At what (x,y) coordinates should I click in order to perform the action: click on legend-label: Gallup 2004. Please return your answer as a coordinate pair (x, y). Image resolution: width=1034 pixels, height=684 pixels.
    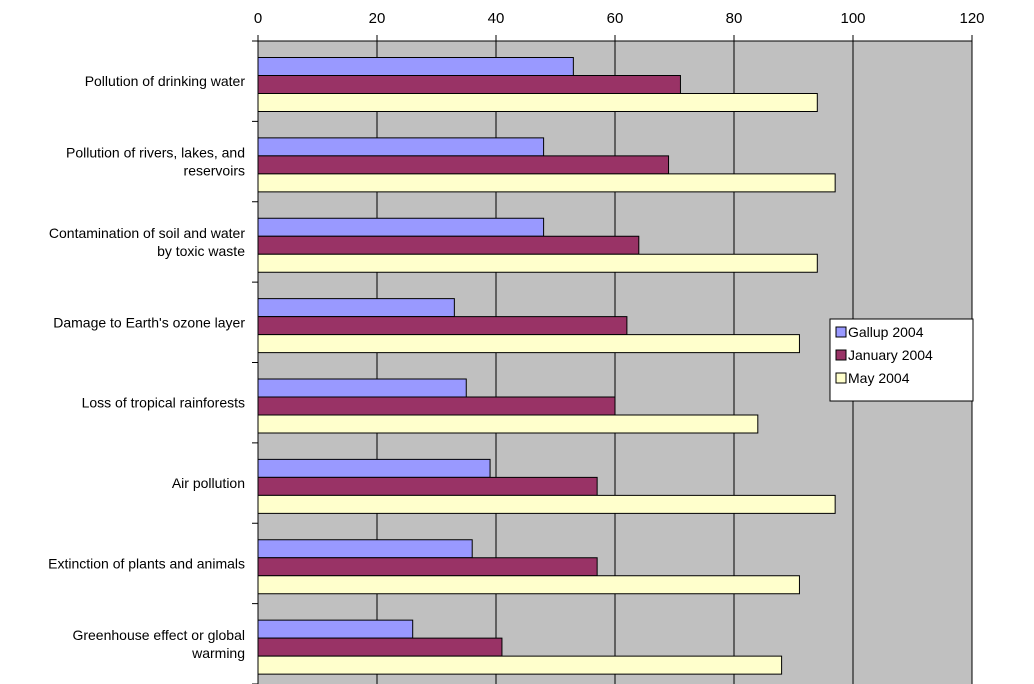
    Looking at the image, I should click on (886, 332).